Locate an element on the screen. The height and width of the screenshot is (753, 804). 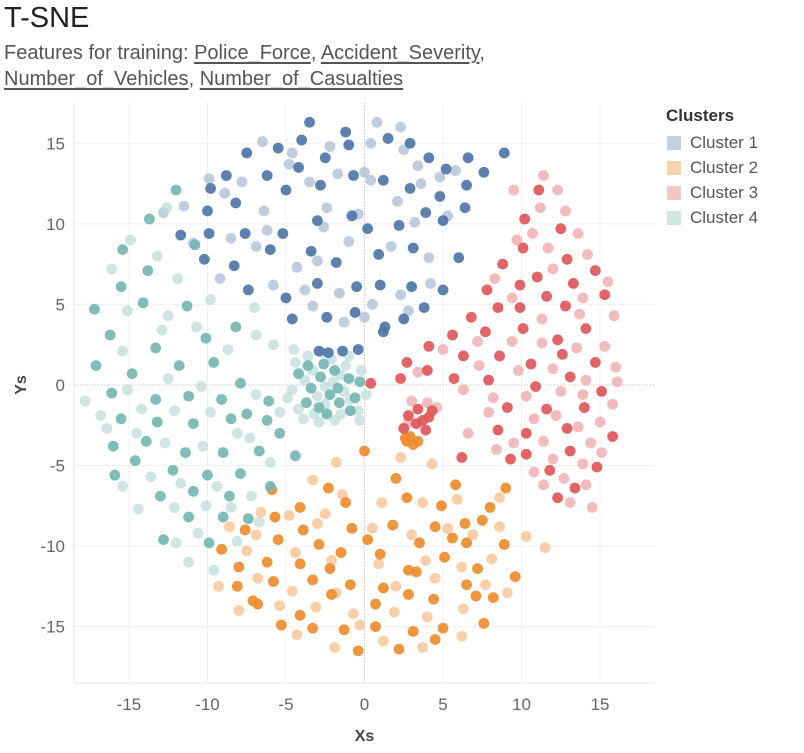
feature-link-police-force: Police_Force is located at coordinates (252, 53).